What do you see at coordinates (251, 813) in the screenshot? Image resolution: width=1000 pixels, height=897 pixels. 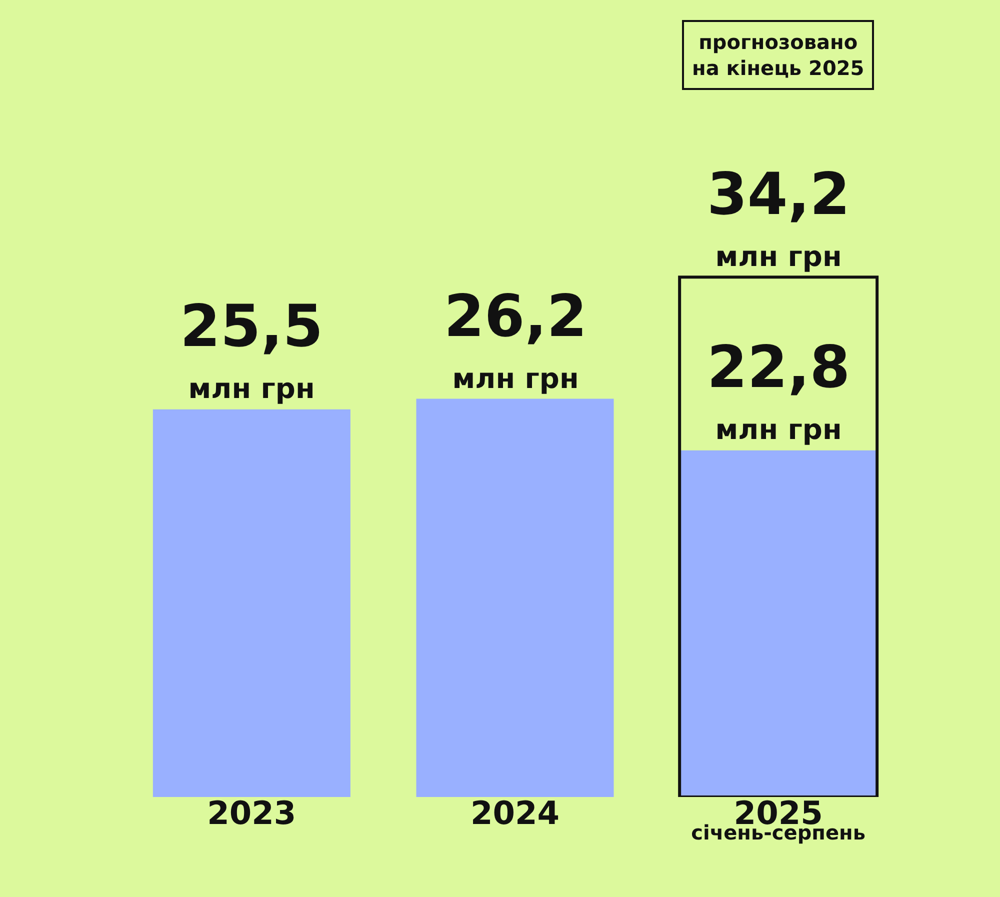 I see `x-tick-label: 2023` at bounding box center [251, 813].